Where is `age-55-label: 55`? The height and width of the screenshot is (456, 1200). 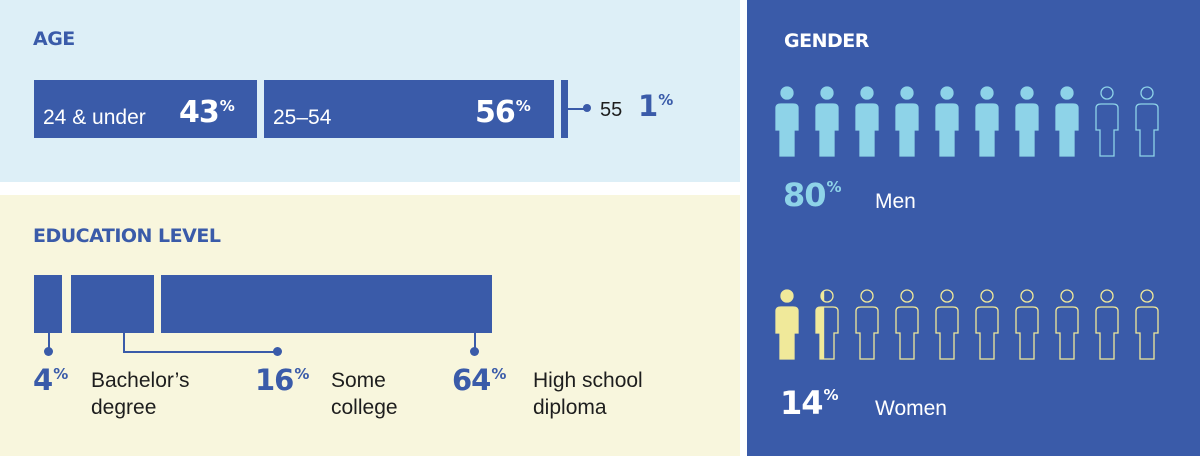
age-55-label: 55 is located at coordinates (611, 110).